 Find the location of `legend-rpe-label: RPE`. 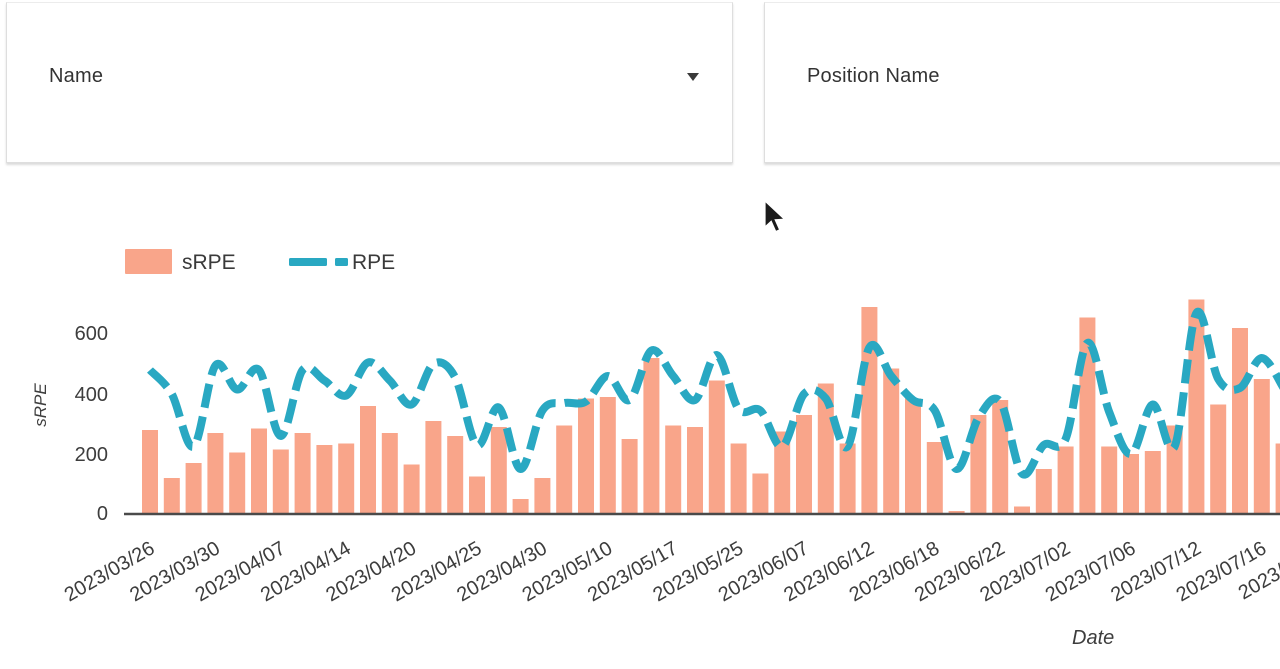

legend-rpe-label: RPE is located at coordinates (374, 262).